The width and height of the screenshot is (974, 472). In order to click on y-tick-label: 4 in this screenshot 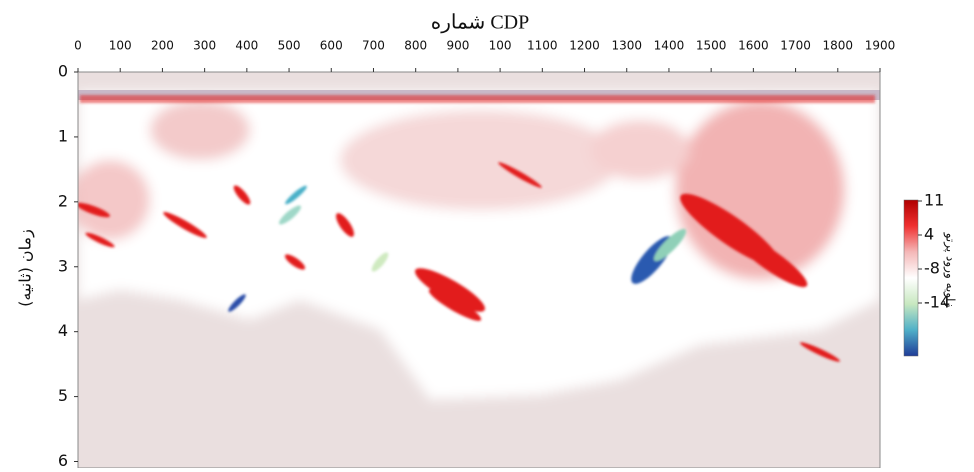, I will do `click(63, 330)`.